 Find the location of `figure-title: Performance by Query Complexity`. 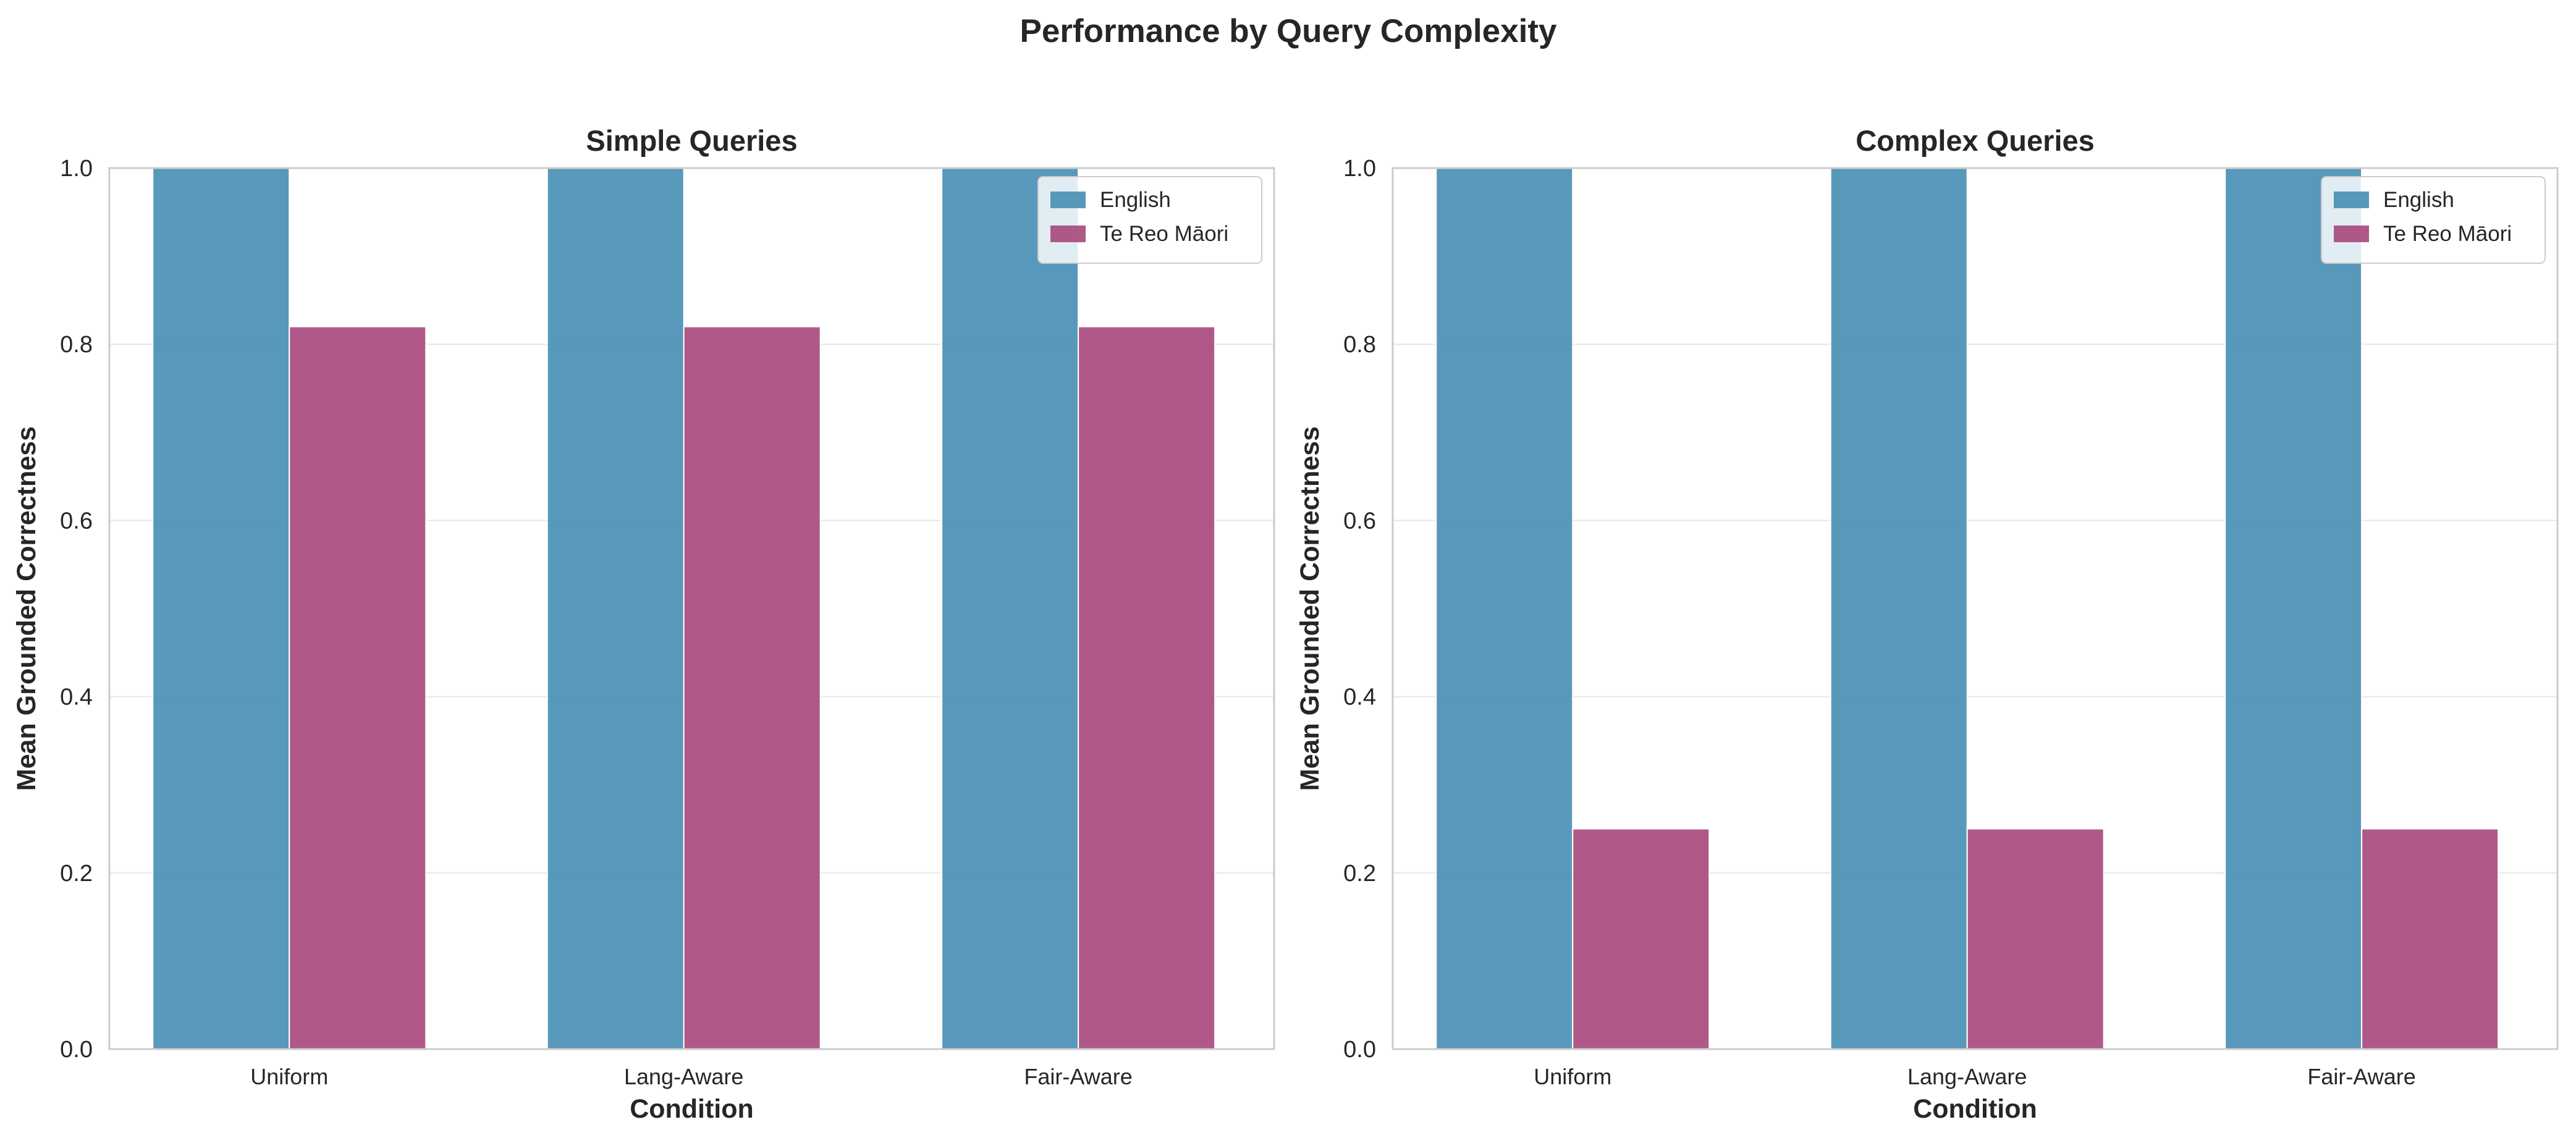

figure-title: Performance by Query Complexity is located at coordinates (1288, 31).